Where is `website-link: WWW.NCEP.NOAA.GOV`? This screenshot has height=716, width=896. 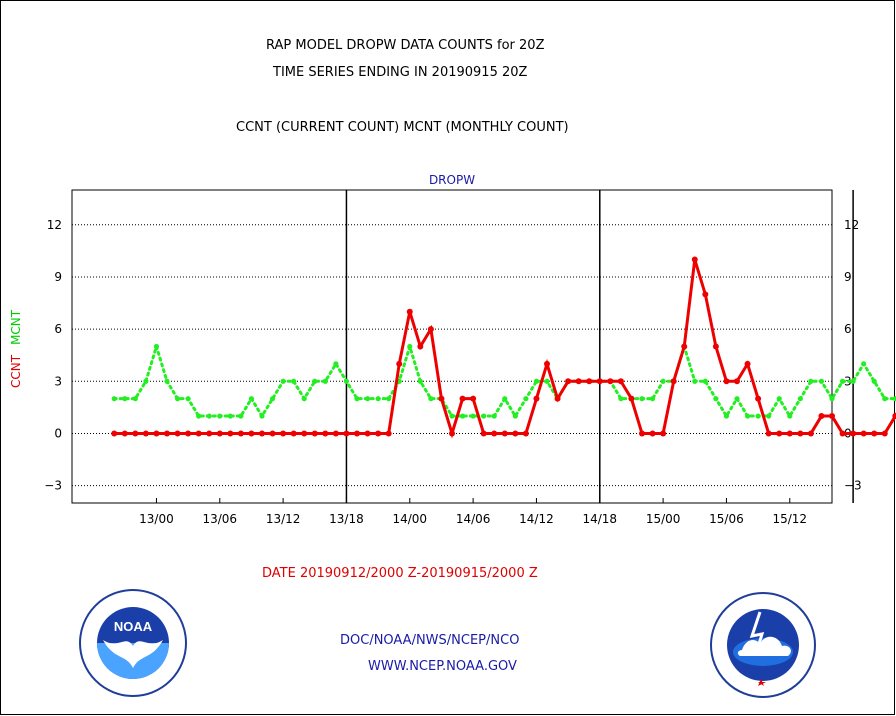
website-link: WWW.NCEP.NOAA.GOV is located at coordinates (442, 666).